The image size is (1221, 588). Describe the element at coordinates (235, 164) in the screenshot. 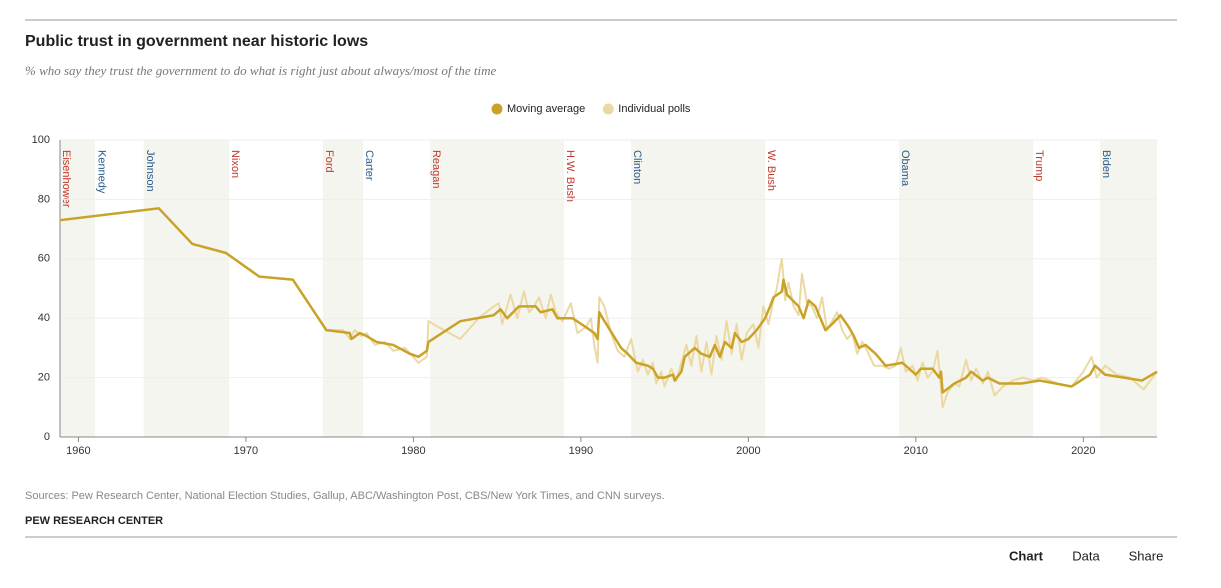

I see `presidency-label: Nixon` at that location.